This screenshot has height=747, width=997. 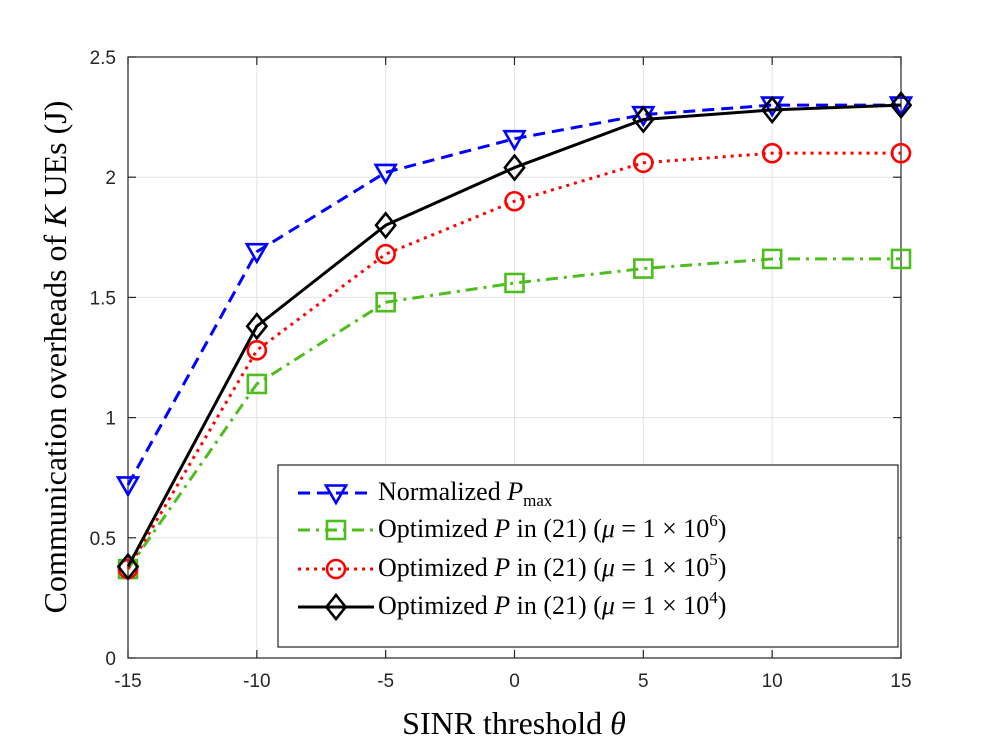 What do you see at coordinates (127, 681) in the screenshot?
I see `x-tick-label: -15` at bounding box center [127, 681].